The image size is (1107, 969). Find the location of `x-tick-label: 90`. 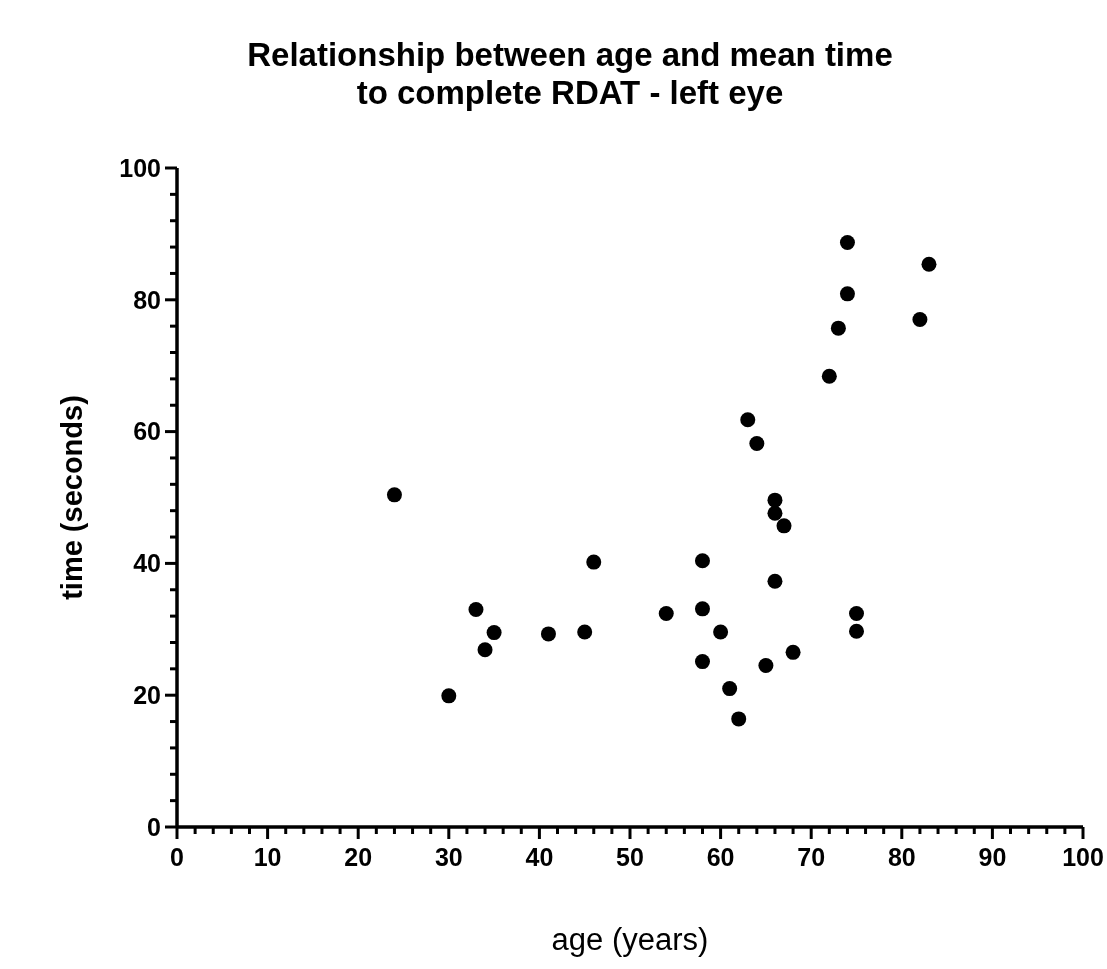

x-tick-label: 90 is located at coordinates (992, 856).